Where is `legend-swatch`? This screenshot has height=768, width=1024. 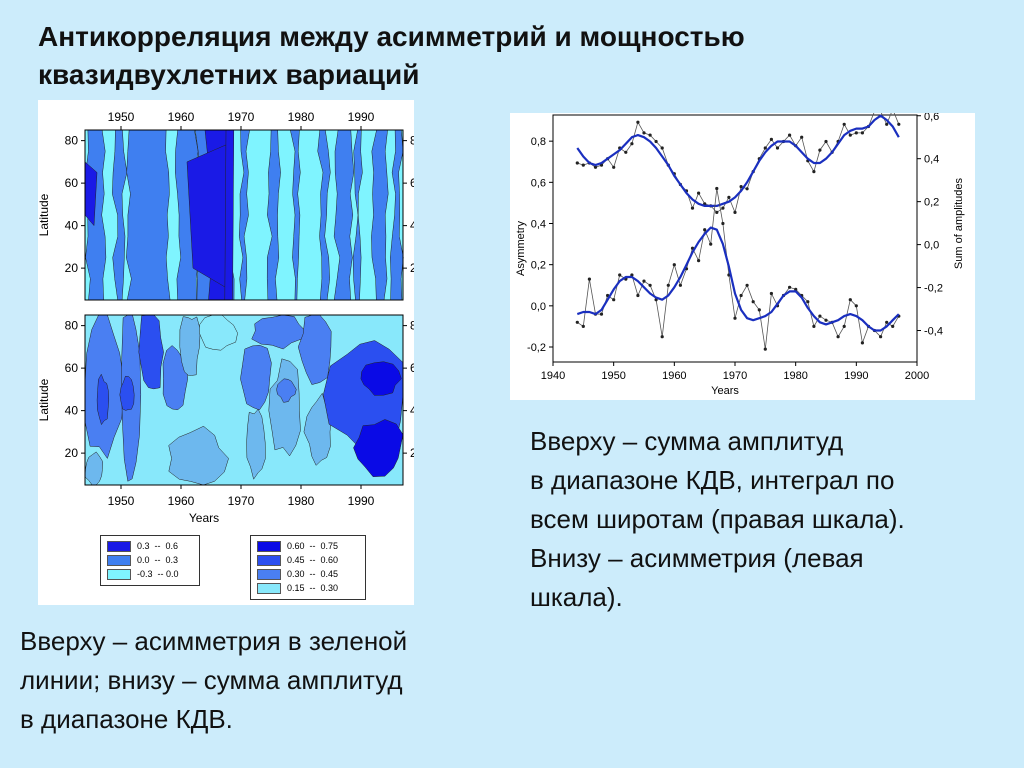 legend-swatch is located at coordinates (269, 546).